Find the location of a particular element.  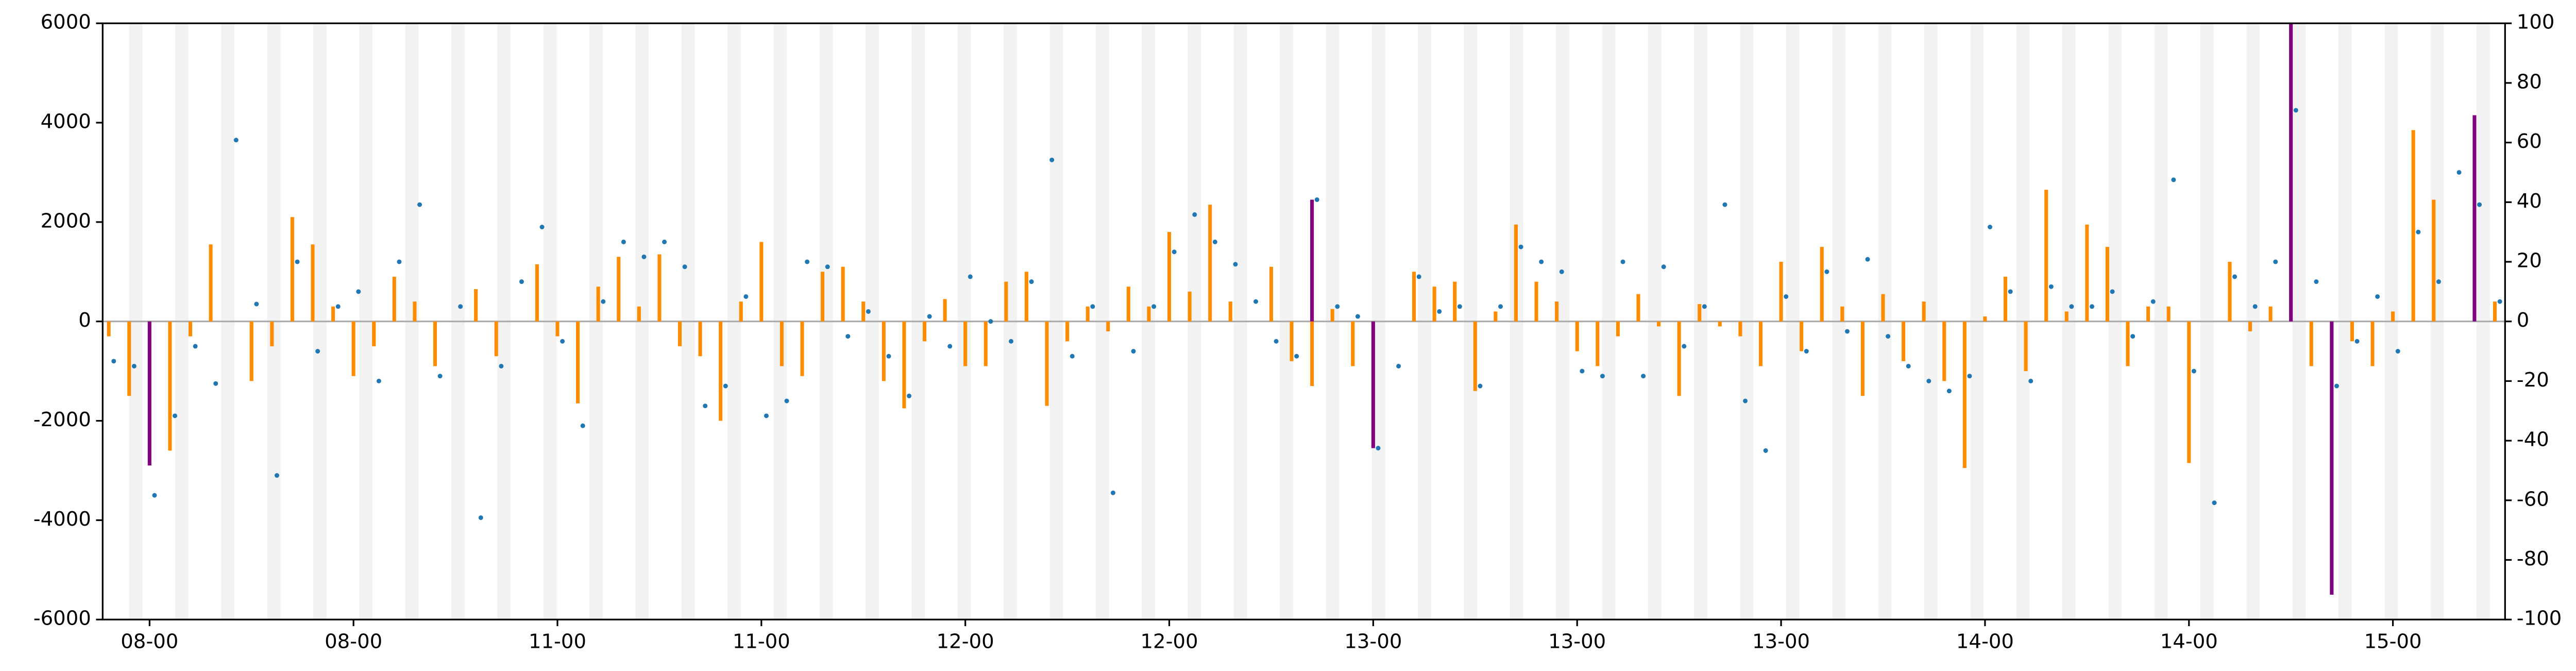

y-tick-label: -4000 is located at coordinates (62, 519).